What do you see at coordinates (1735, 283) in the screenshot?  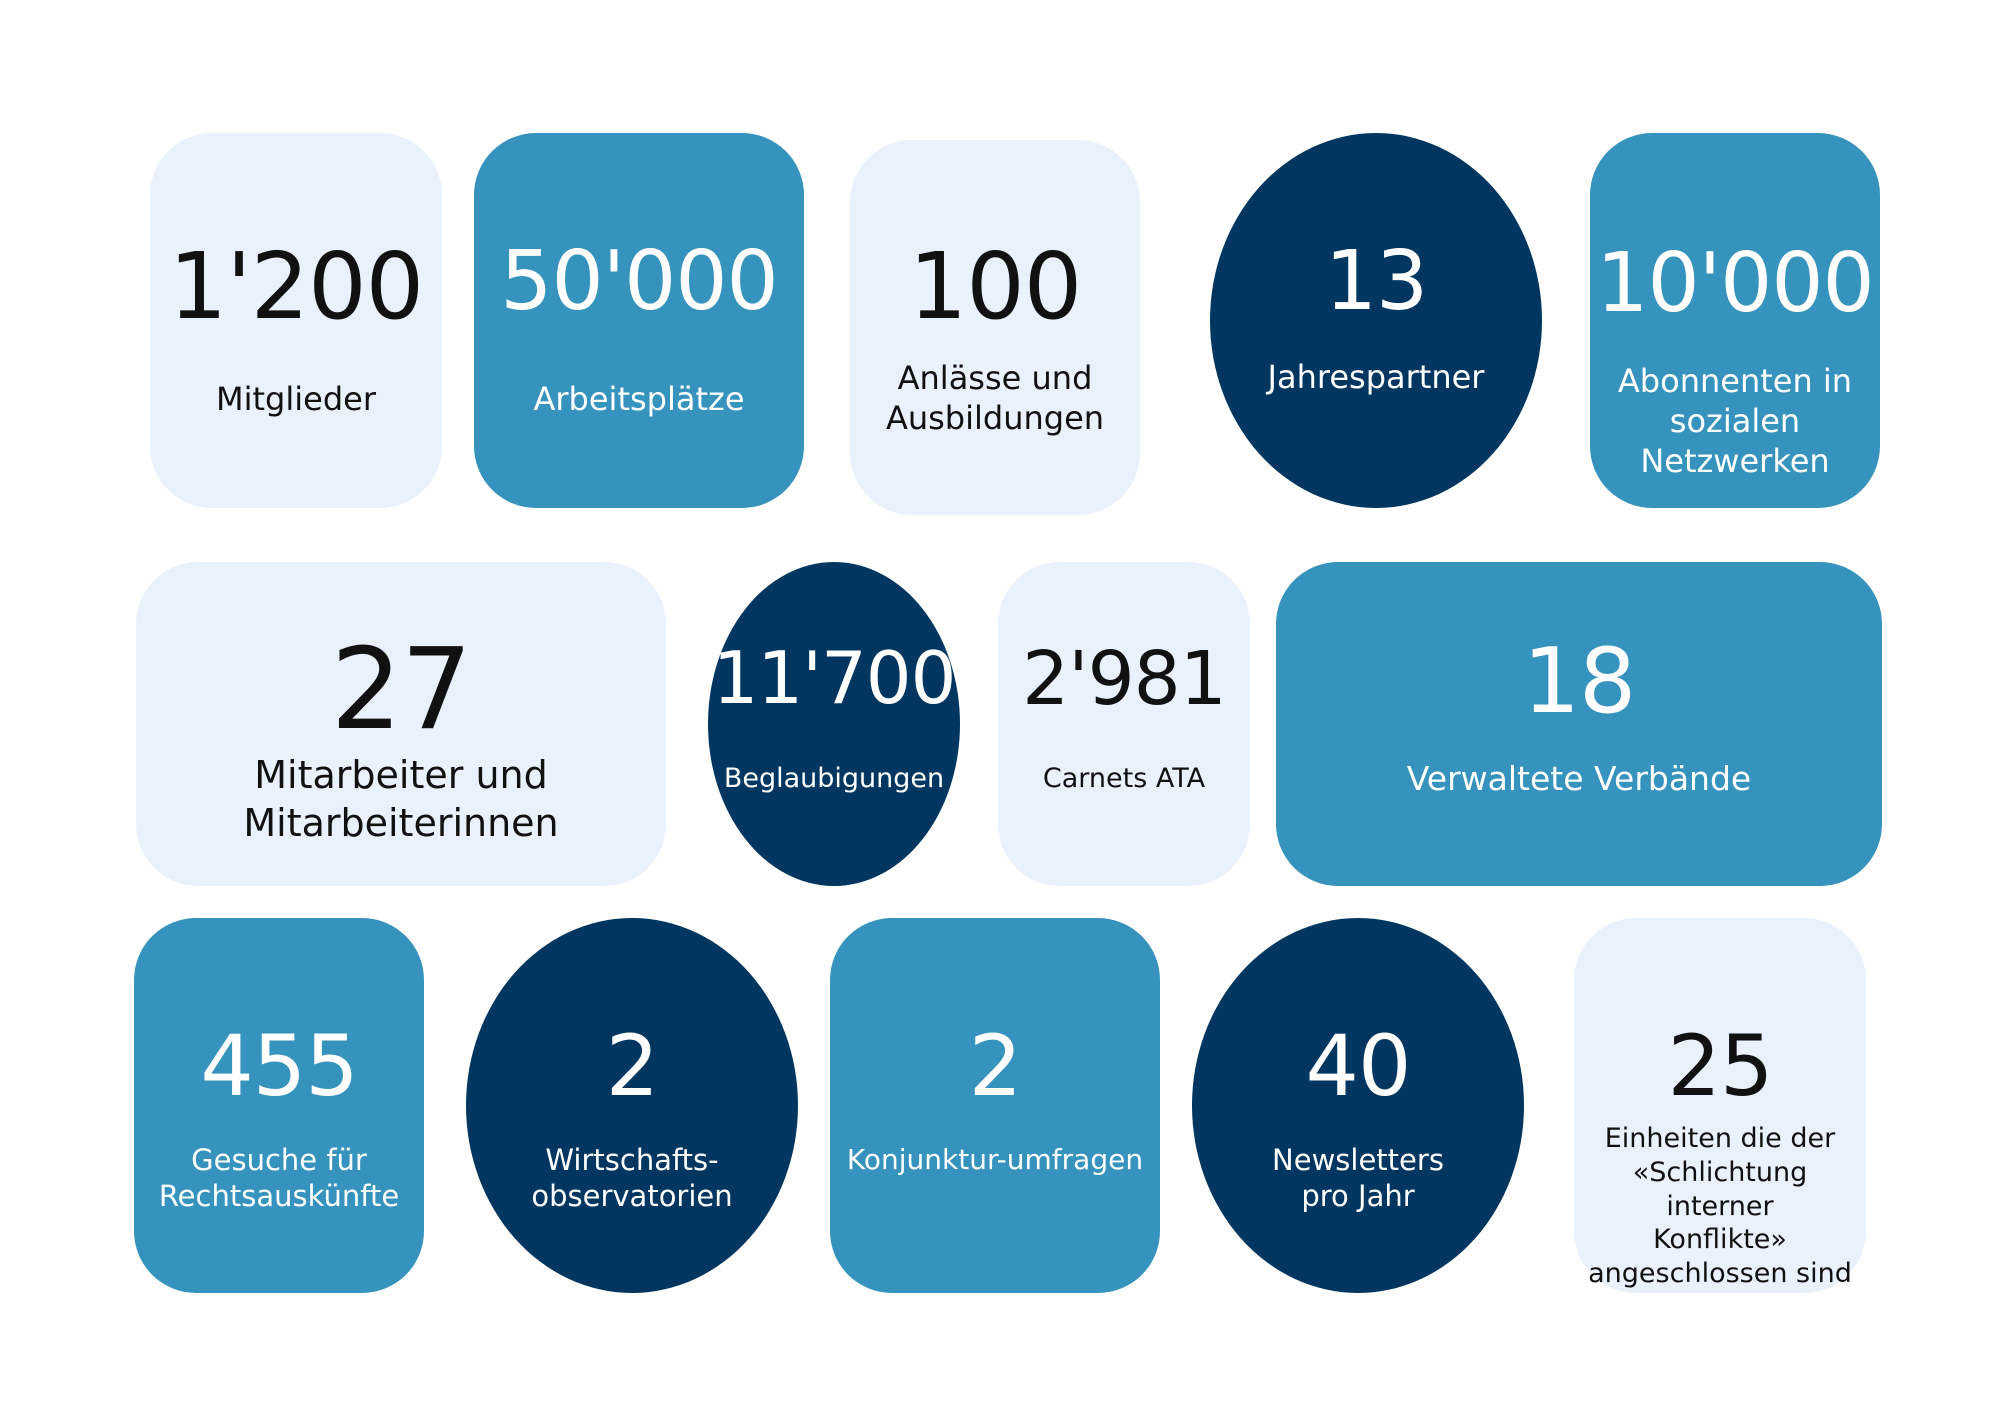 I see `stat-number: 10'000` at bounding box center [1735, 283].